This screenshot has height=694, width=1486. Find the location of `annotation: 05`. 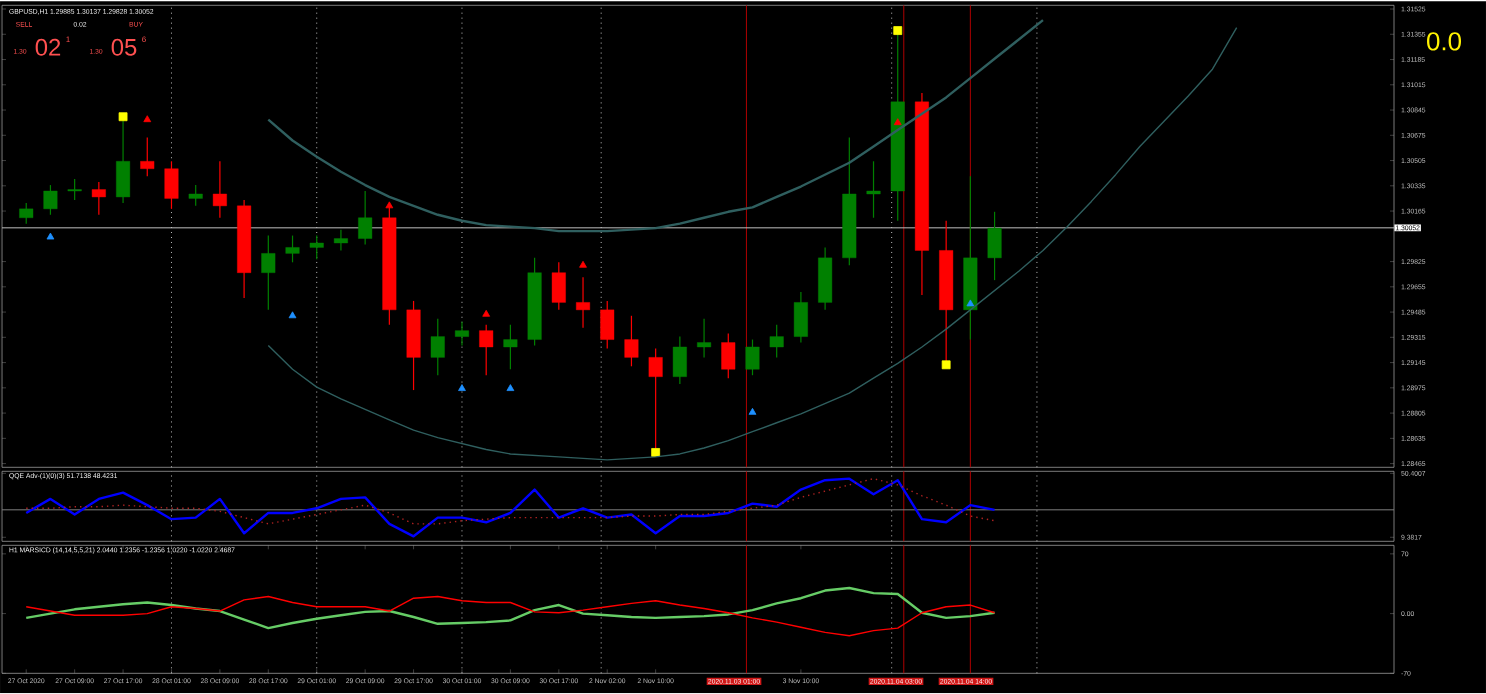

annotation: 05 is located at coordinates (124, 48).